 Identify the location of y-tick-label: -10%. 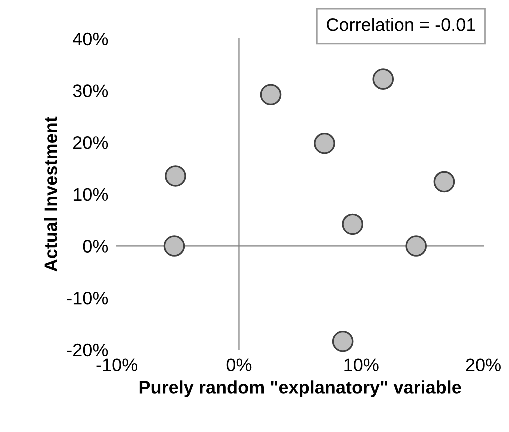
(87, 298).